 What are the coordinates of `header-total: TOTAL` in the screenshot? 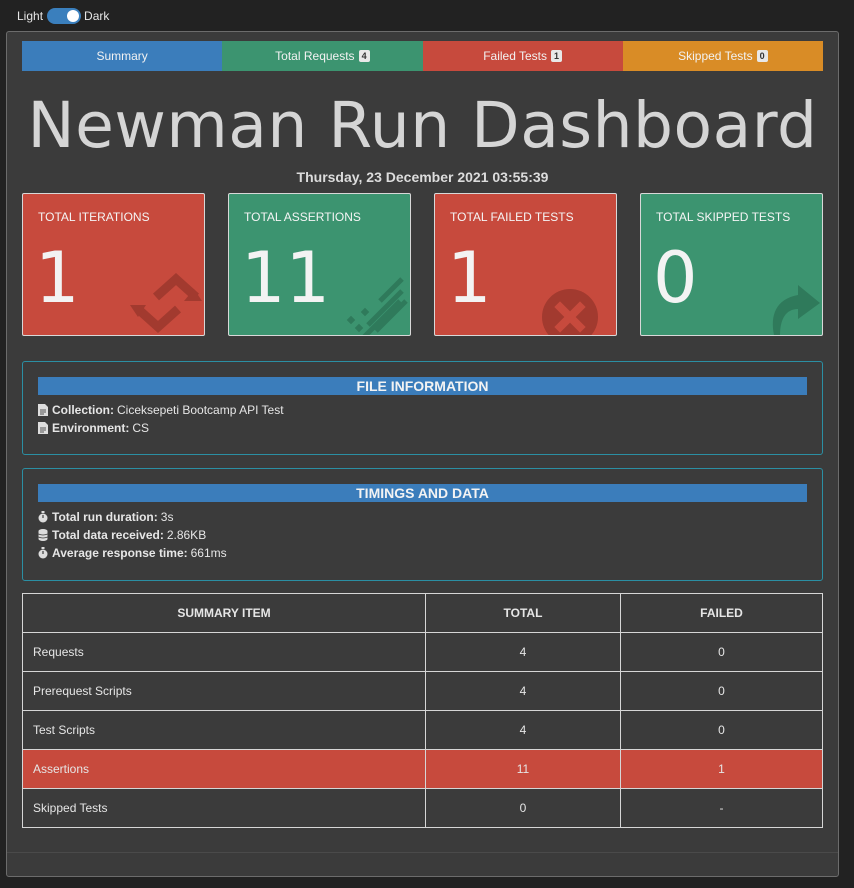 It's located at (523, 613).